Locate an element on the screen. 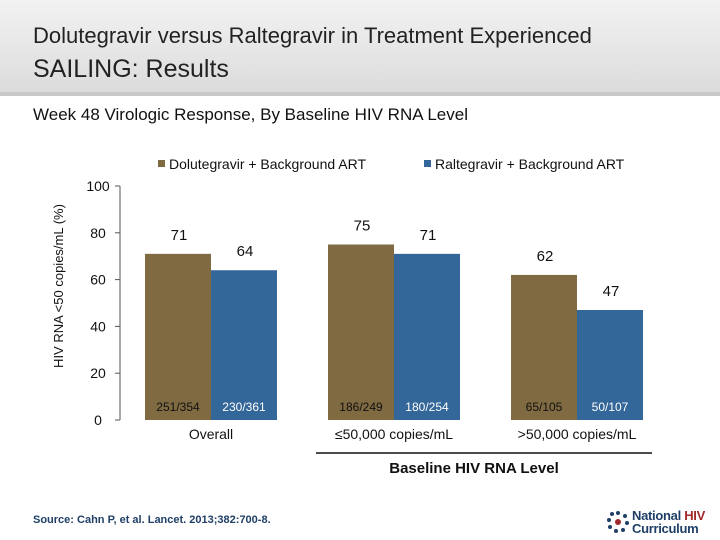 The image size is (720, 540). bar-value-label: 47 is located at coordinates (611, 291).